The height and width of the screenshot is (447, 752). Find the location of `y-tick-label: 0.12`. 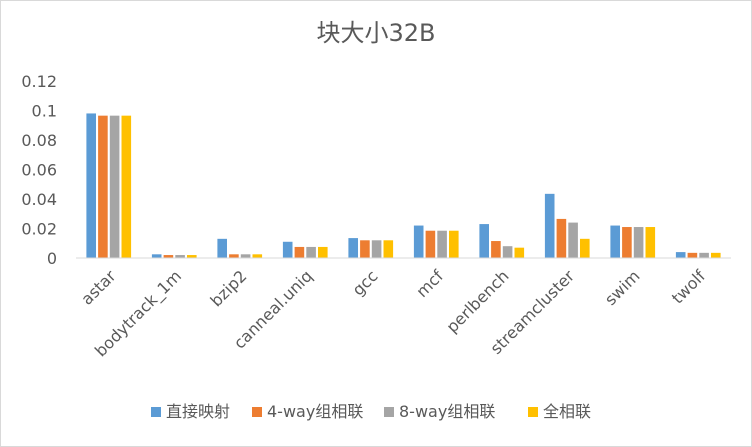

y-tick-label: 0.12 is located at coordinates (39, 81).